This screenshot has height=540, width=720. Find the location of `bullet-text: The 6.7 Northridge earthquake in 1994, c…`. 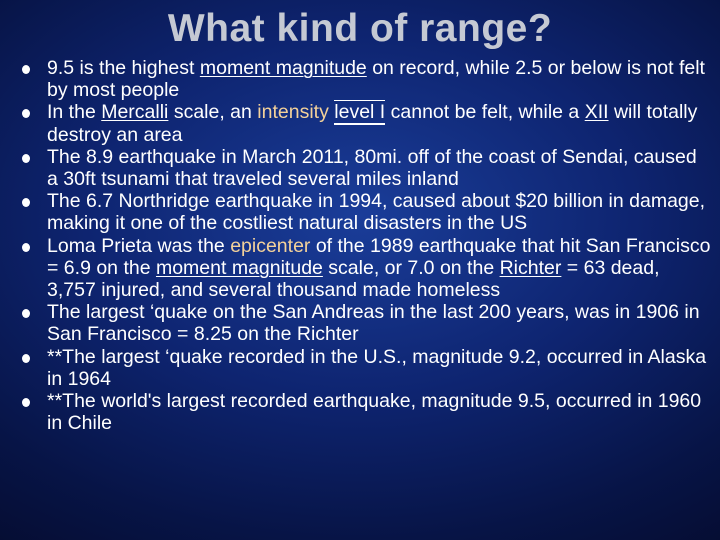

bullet-text: The 6.7 Northridge earthquake in 1994, c… is located at coordinates (376, 212).